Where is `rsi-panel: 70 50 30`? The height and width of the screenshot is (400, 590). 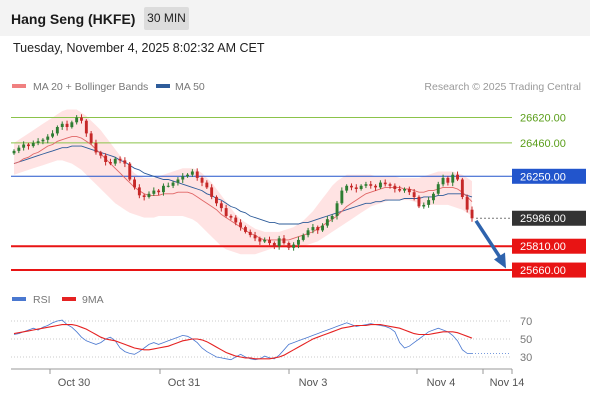
rsi-panel: 70 50 30 is located at coordinates (271, 340).